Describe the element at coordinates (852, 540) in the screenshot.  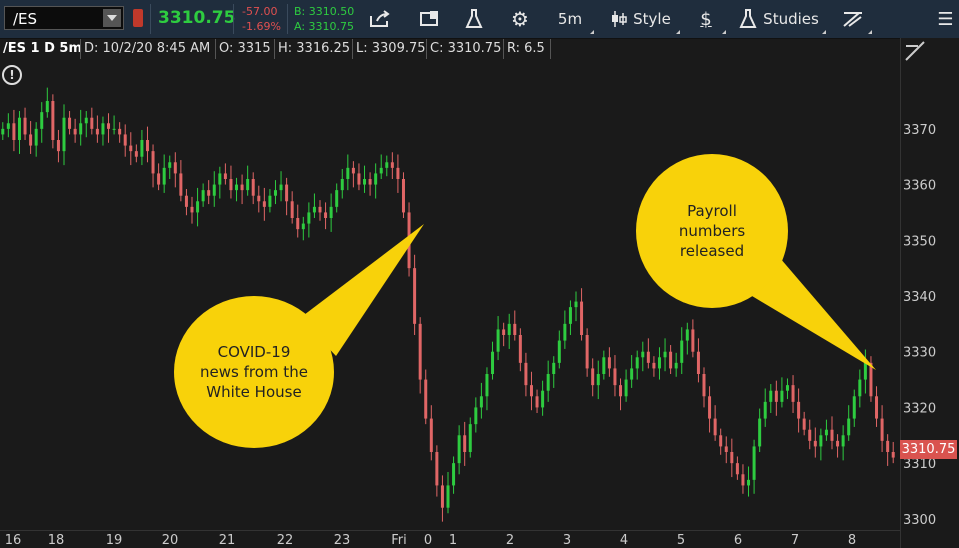
I see `x-tick-label: 8` at that location.